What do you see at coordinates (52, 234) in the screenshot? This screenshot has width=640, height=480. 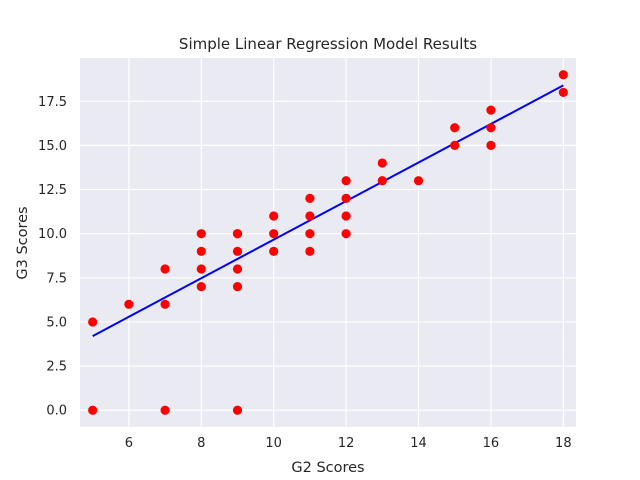 I see `y-tick-label: 10.0` at bounding box center [52, 234].